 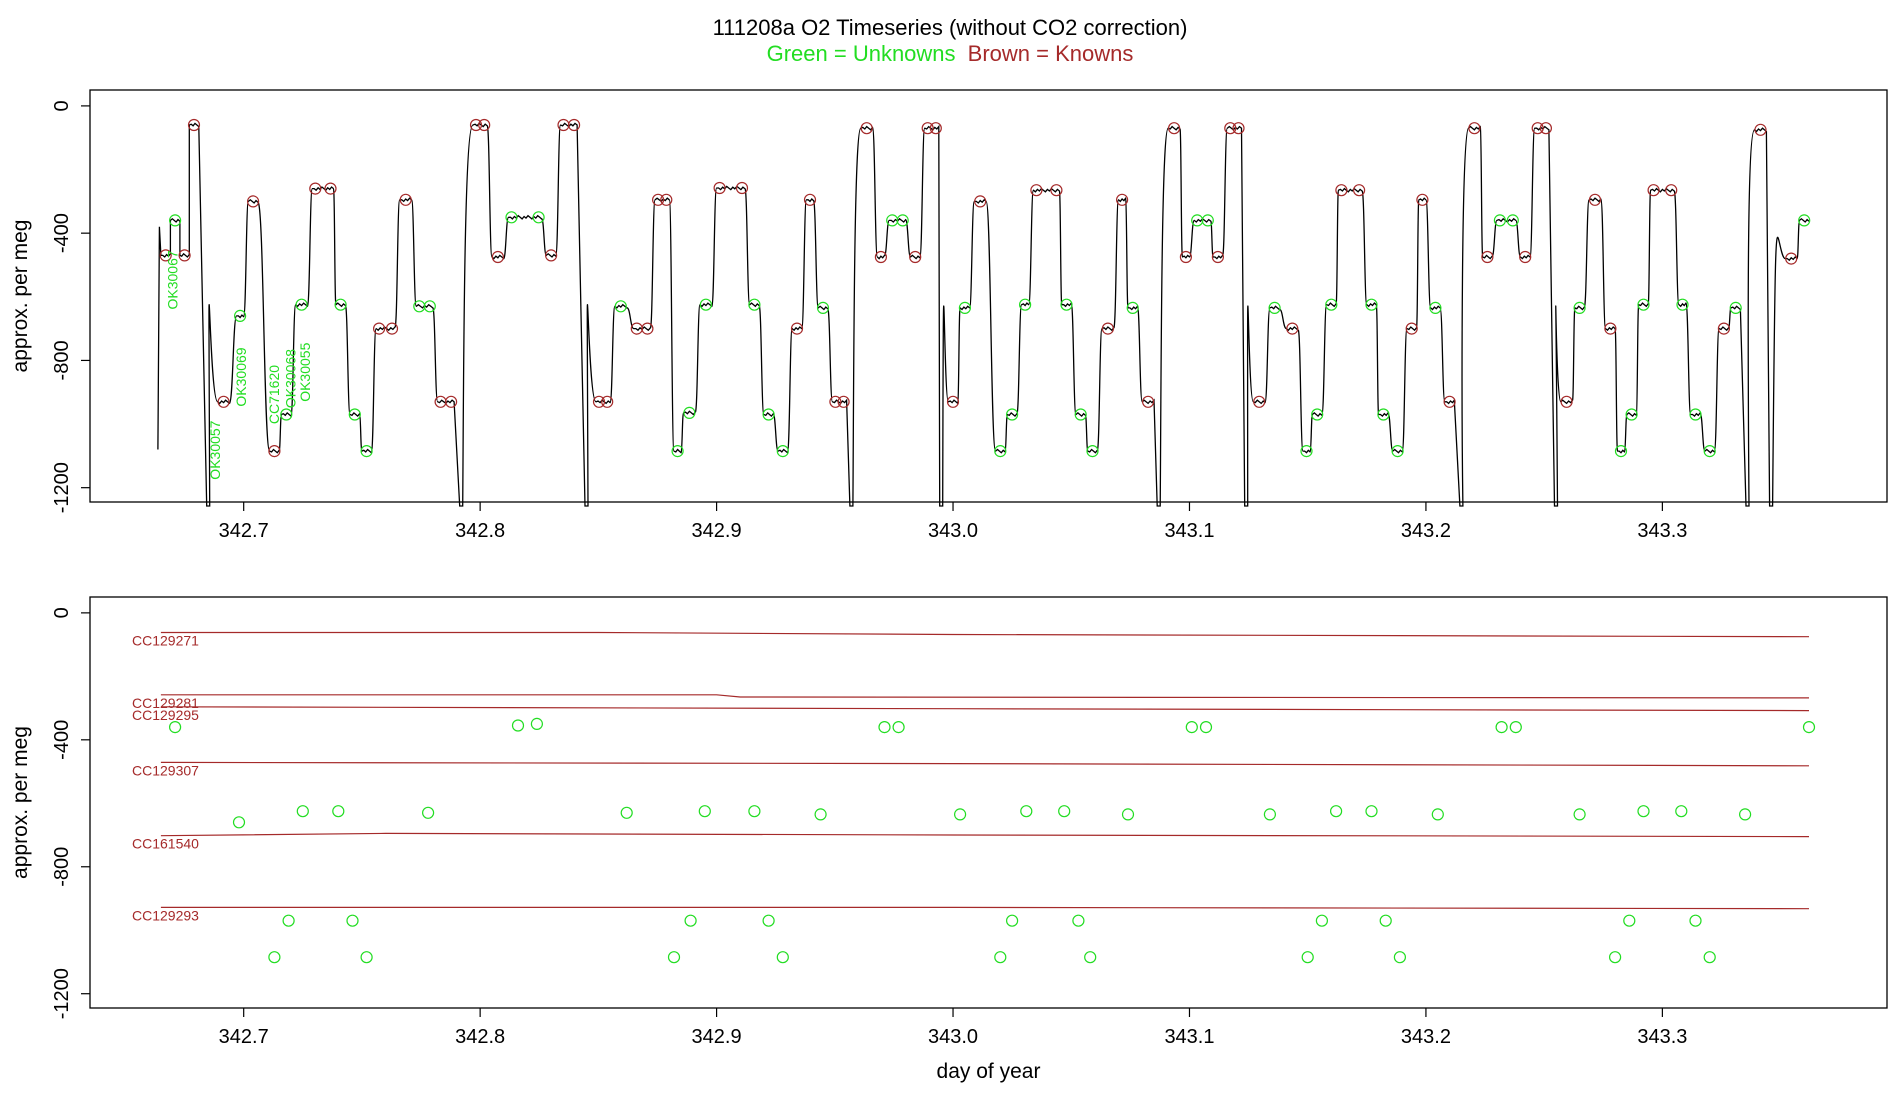 What do you see at coordinates (1662, 531) in the screenshot?
I see `x-tick-label: 343.3` at bounding box center [1662, 531].